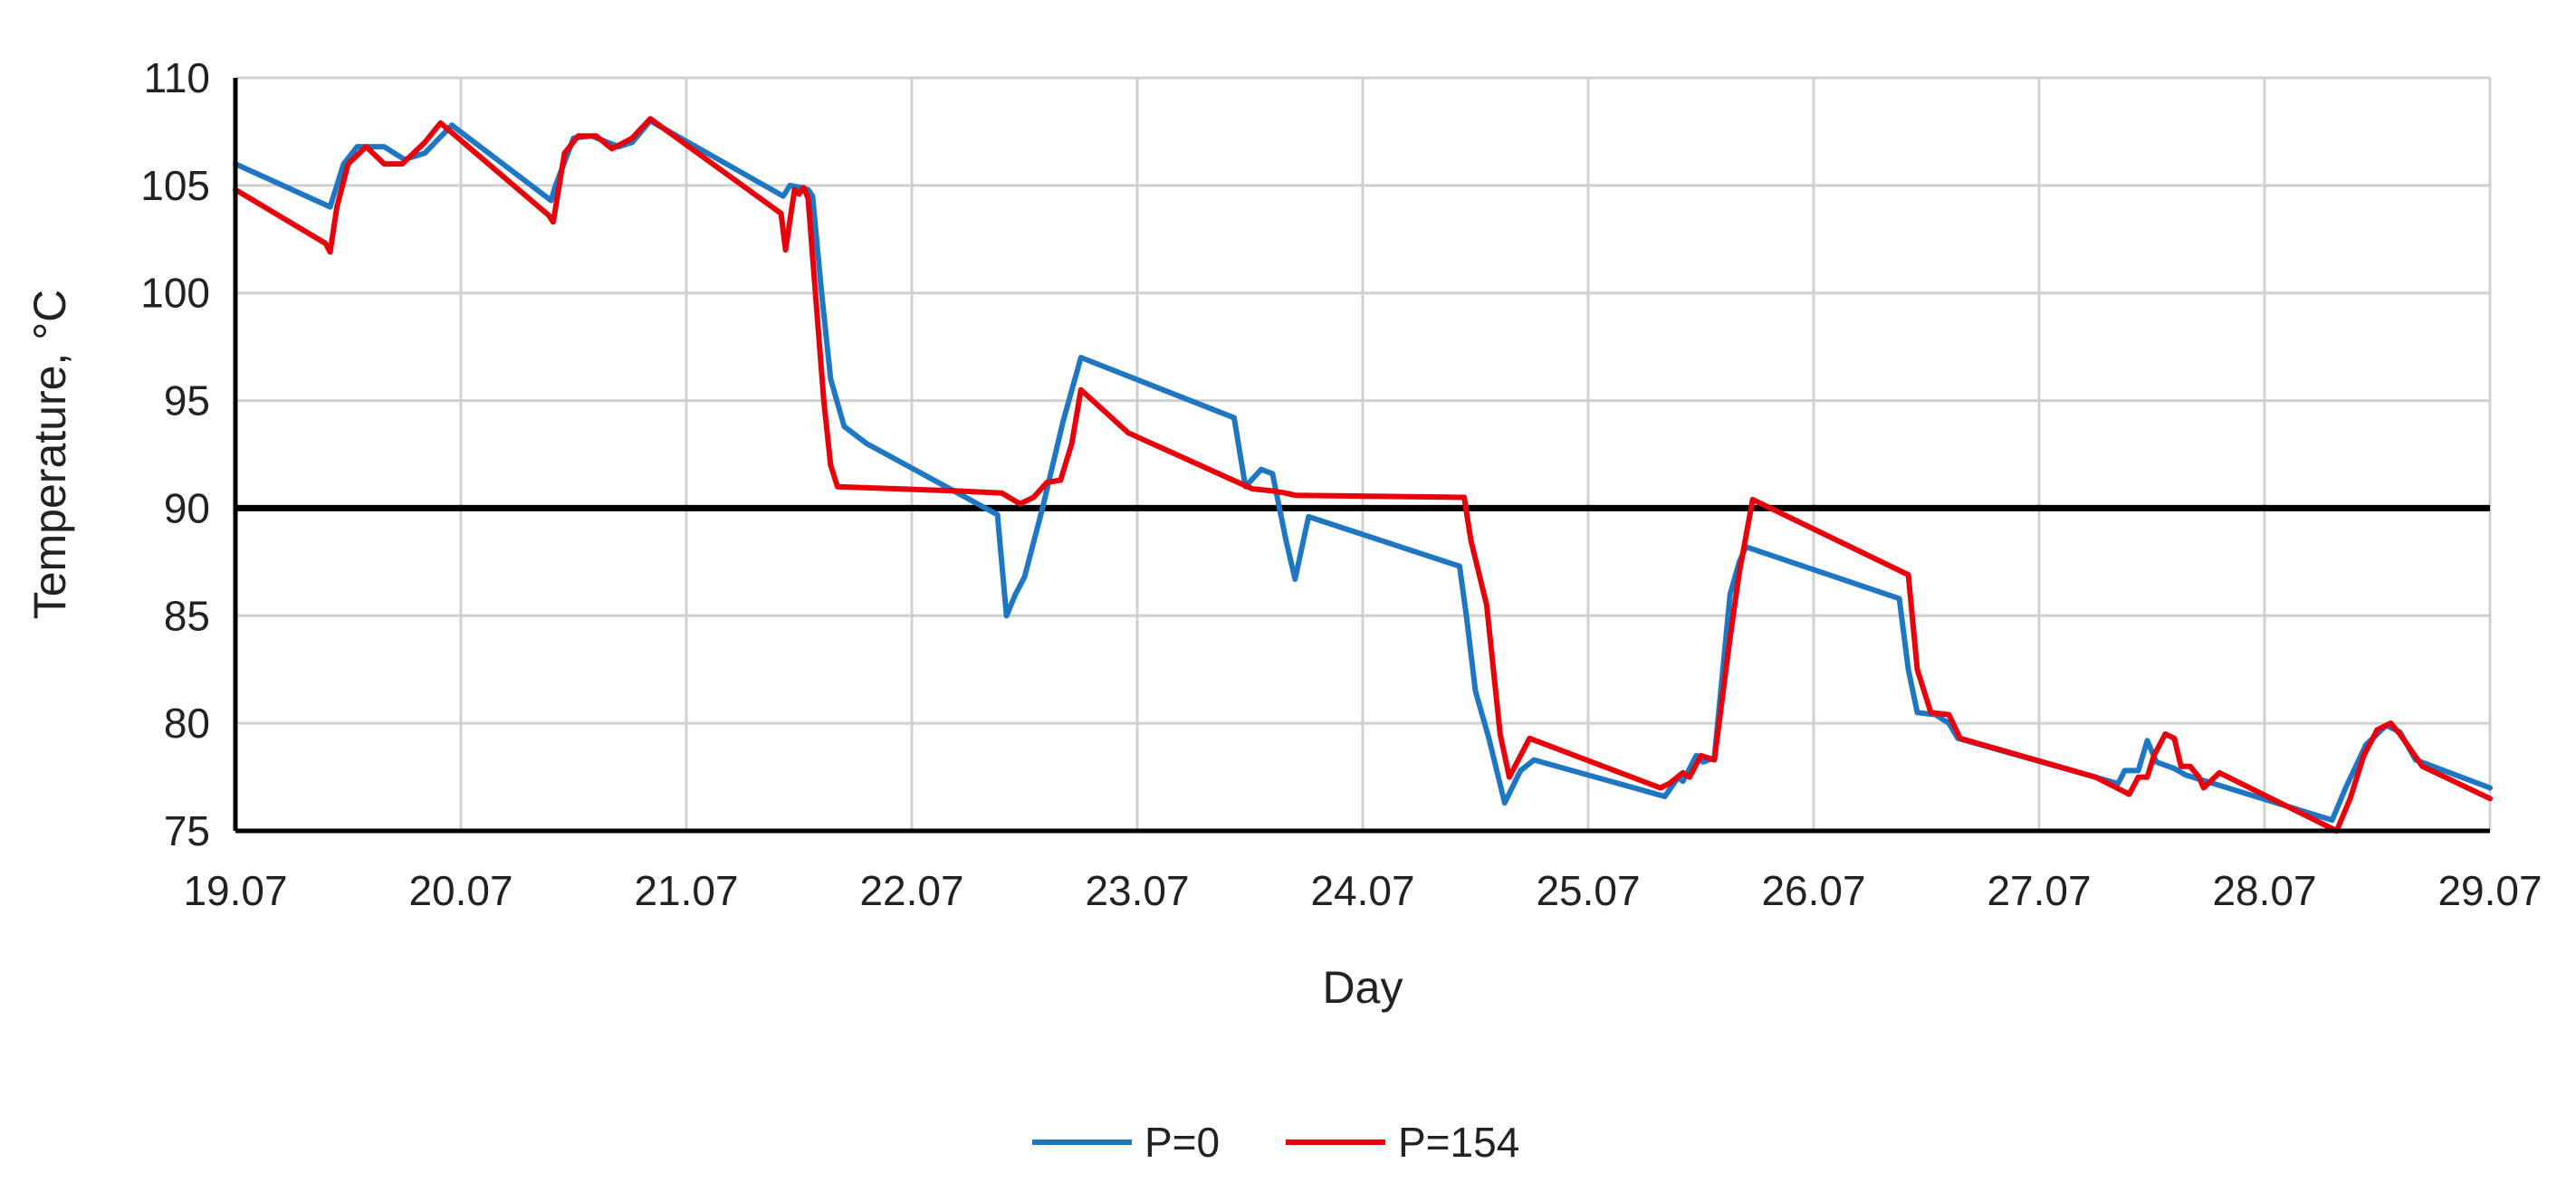 Image resolution: width=2576 pixels, height=1192 pixels. What do you see at coordinates (1458, 1142) in the screenshot?
I see `legend-label: P=154` at bounding box center [1458, 1142].